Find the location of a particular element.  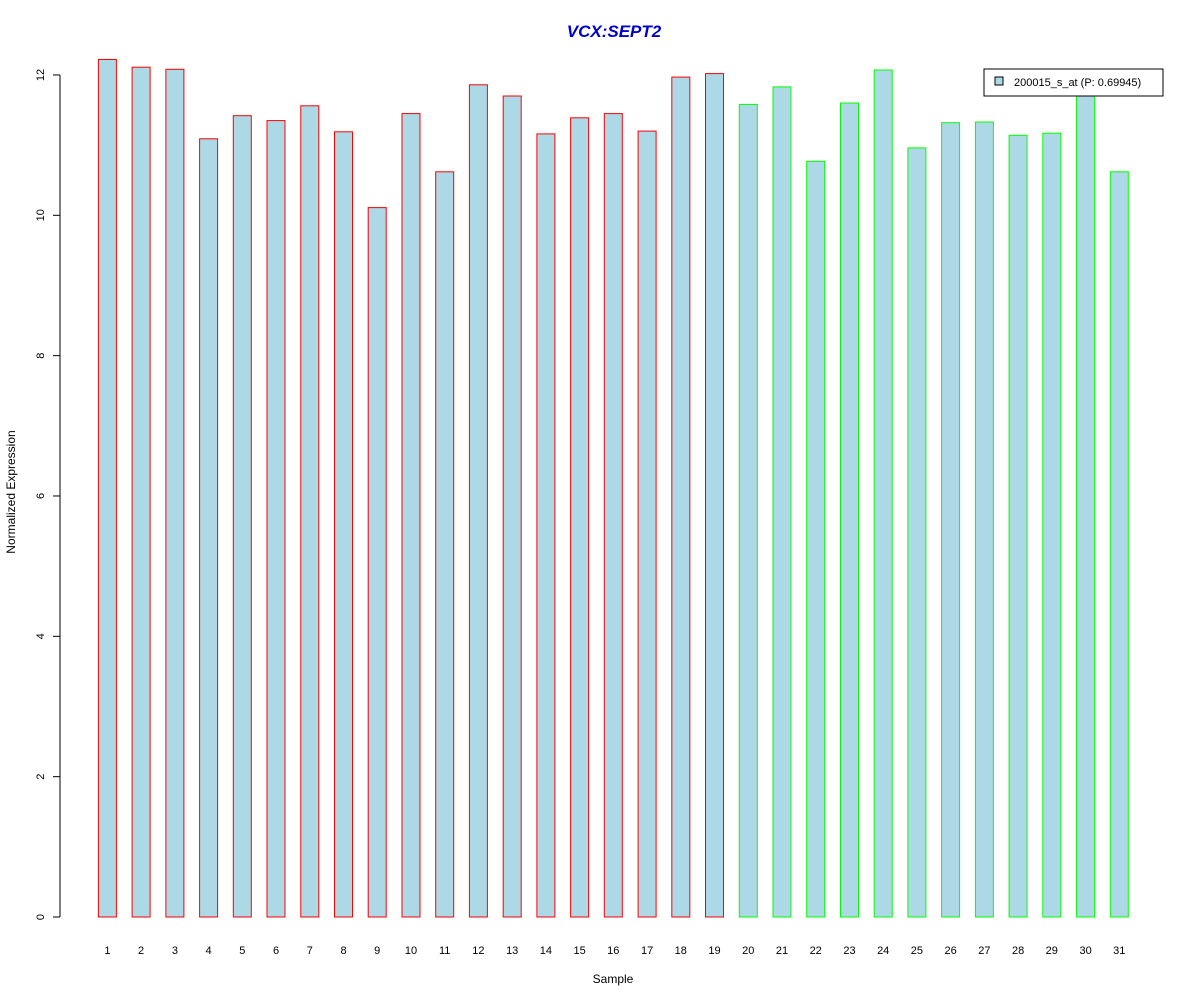

legend-box is located at coordinates (1073, 82).